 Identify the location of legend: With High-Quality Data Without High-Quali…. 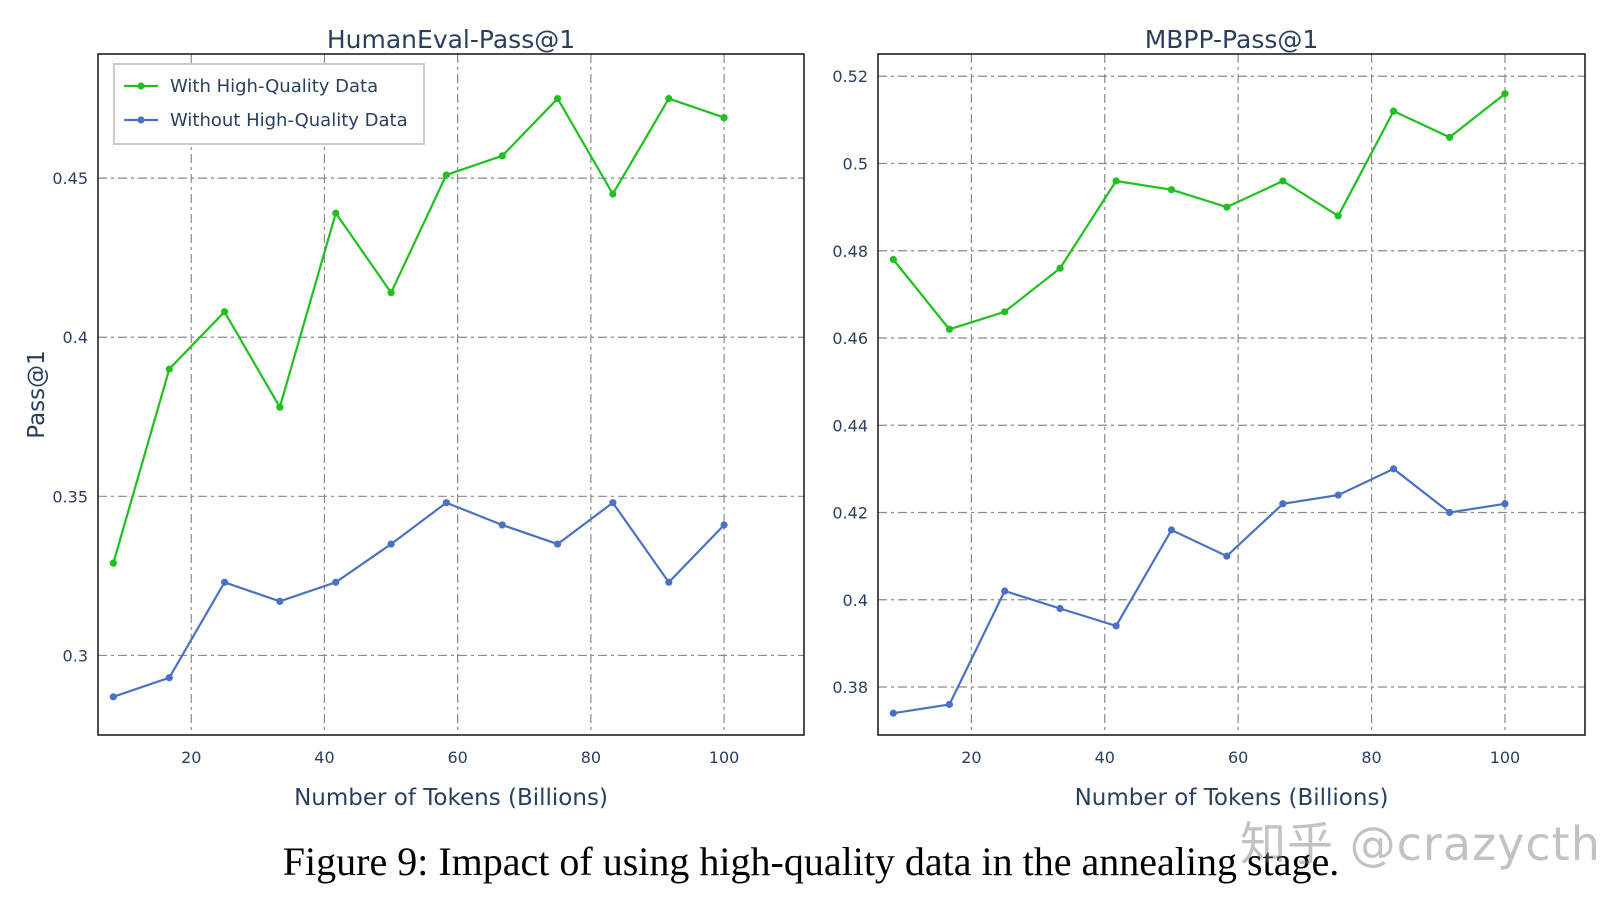
(269, 104).